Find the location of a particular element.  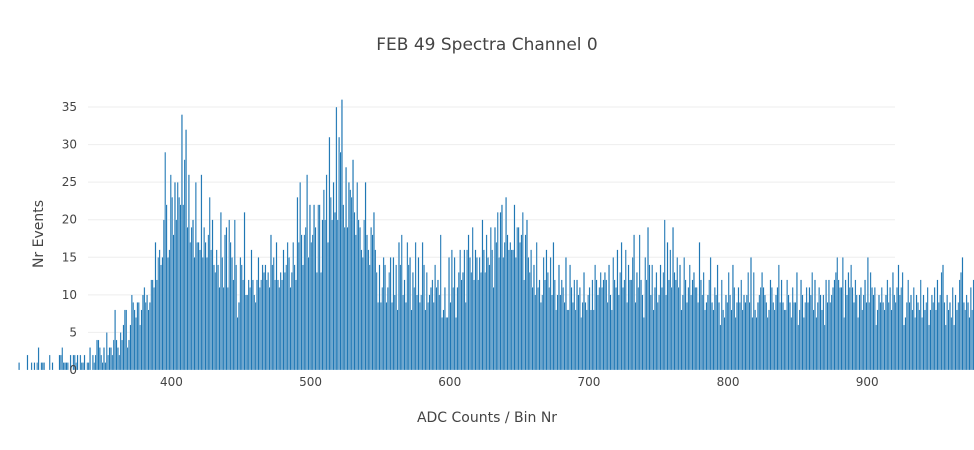

chart-title: FEB 49 Spectra Channel 0 is located at coordinates (487, 45).